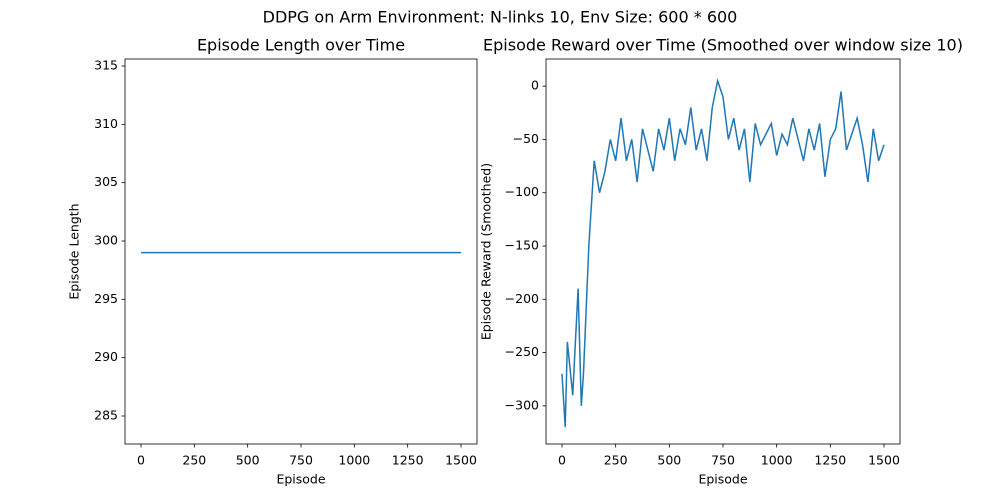 This screenshot has height=500, width=1000. What do you see at coordinates (522, 245) in the screenshot?
I see `y-tick-label: −150` at bounding box center [522, 245].